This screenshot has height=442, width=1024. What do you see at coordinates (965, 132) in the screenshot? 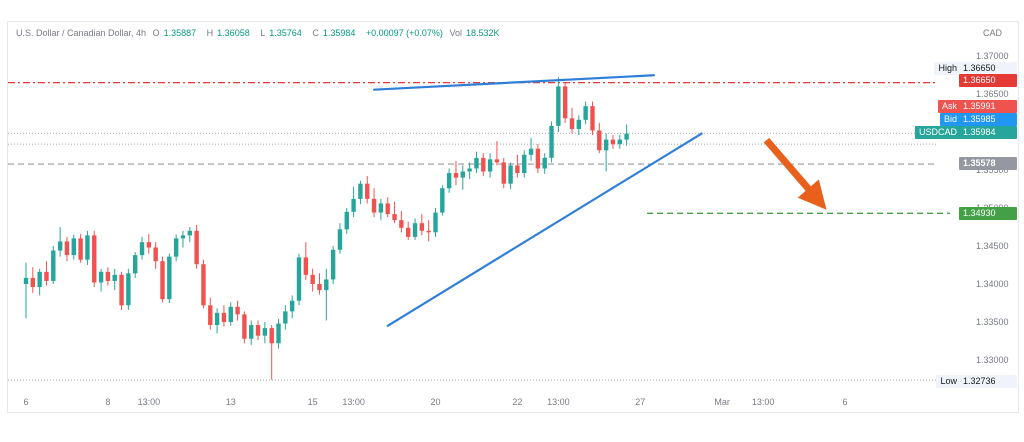
I see `last-price-tag: USDCAD 1.35984` at bounding box center [965, 132].